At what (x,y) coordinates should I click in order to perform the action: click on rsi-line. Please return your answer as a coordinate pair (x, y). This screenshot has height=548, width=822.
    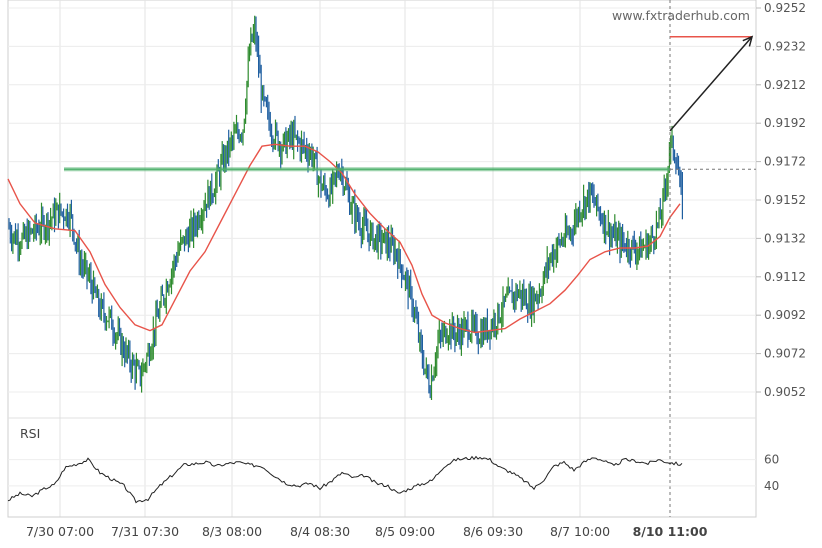
    Looking at the image, I should click on (345, 479).